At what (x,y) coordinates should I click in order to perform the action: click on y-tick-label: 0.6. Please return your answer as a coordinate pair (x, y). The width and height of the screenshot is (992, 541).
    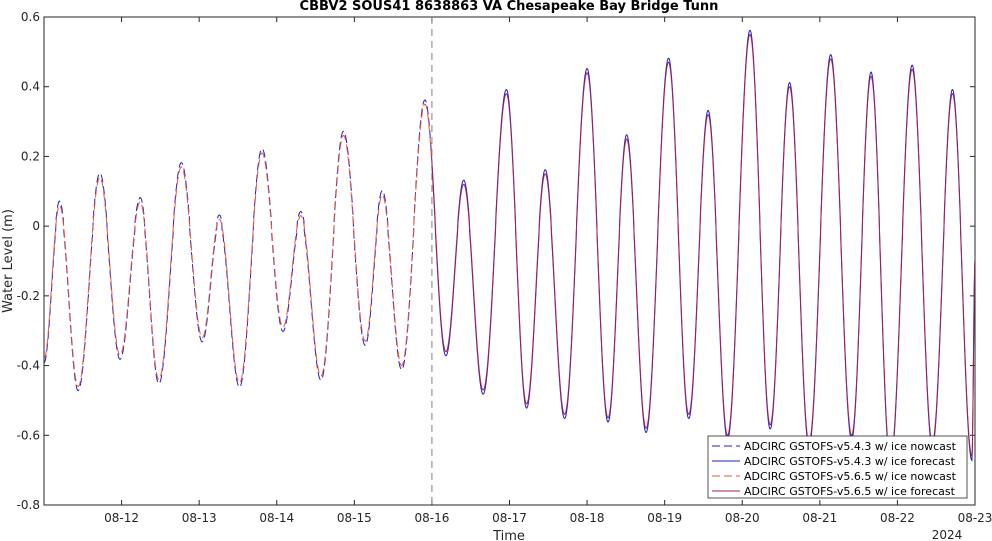
    Looking at the image, I should click on (30, 17).